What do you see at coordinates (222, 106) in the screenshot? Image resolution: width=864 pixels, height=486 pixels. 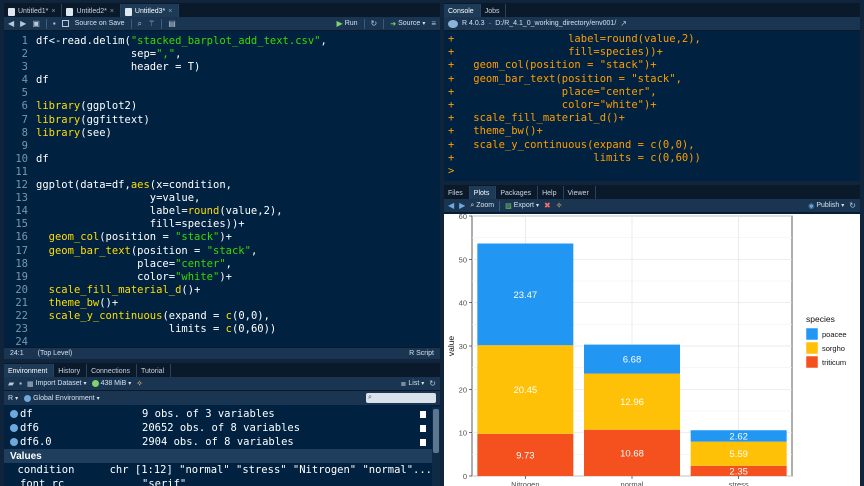 I see `code-line: 6 library(ggplot2)` at bounding box center [222, 106].